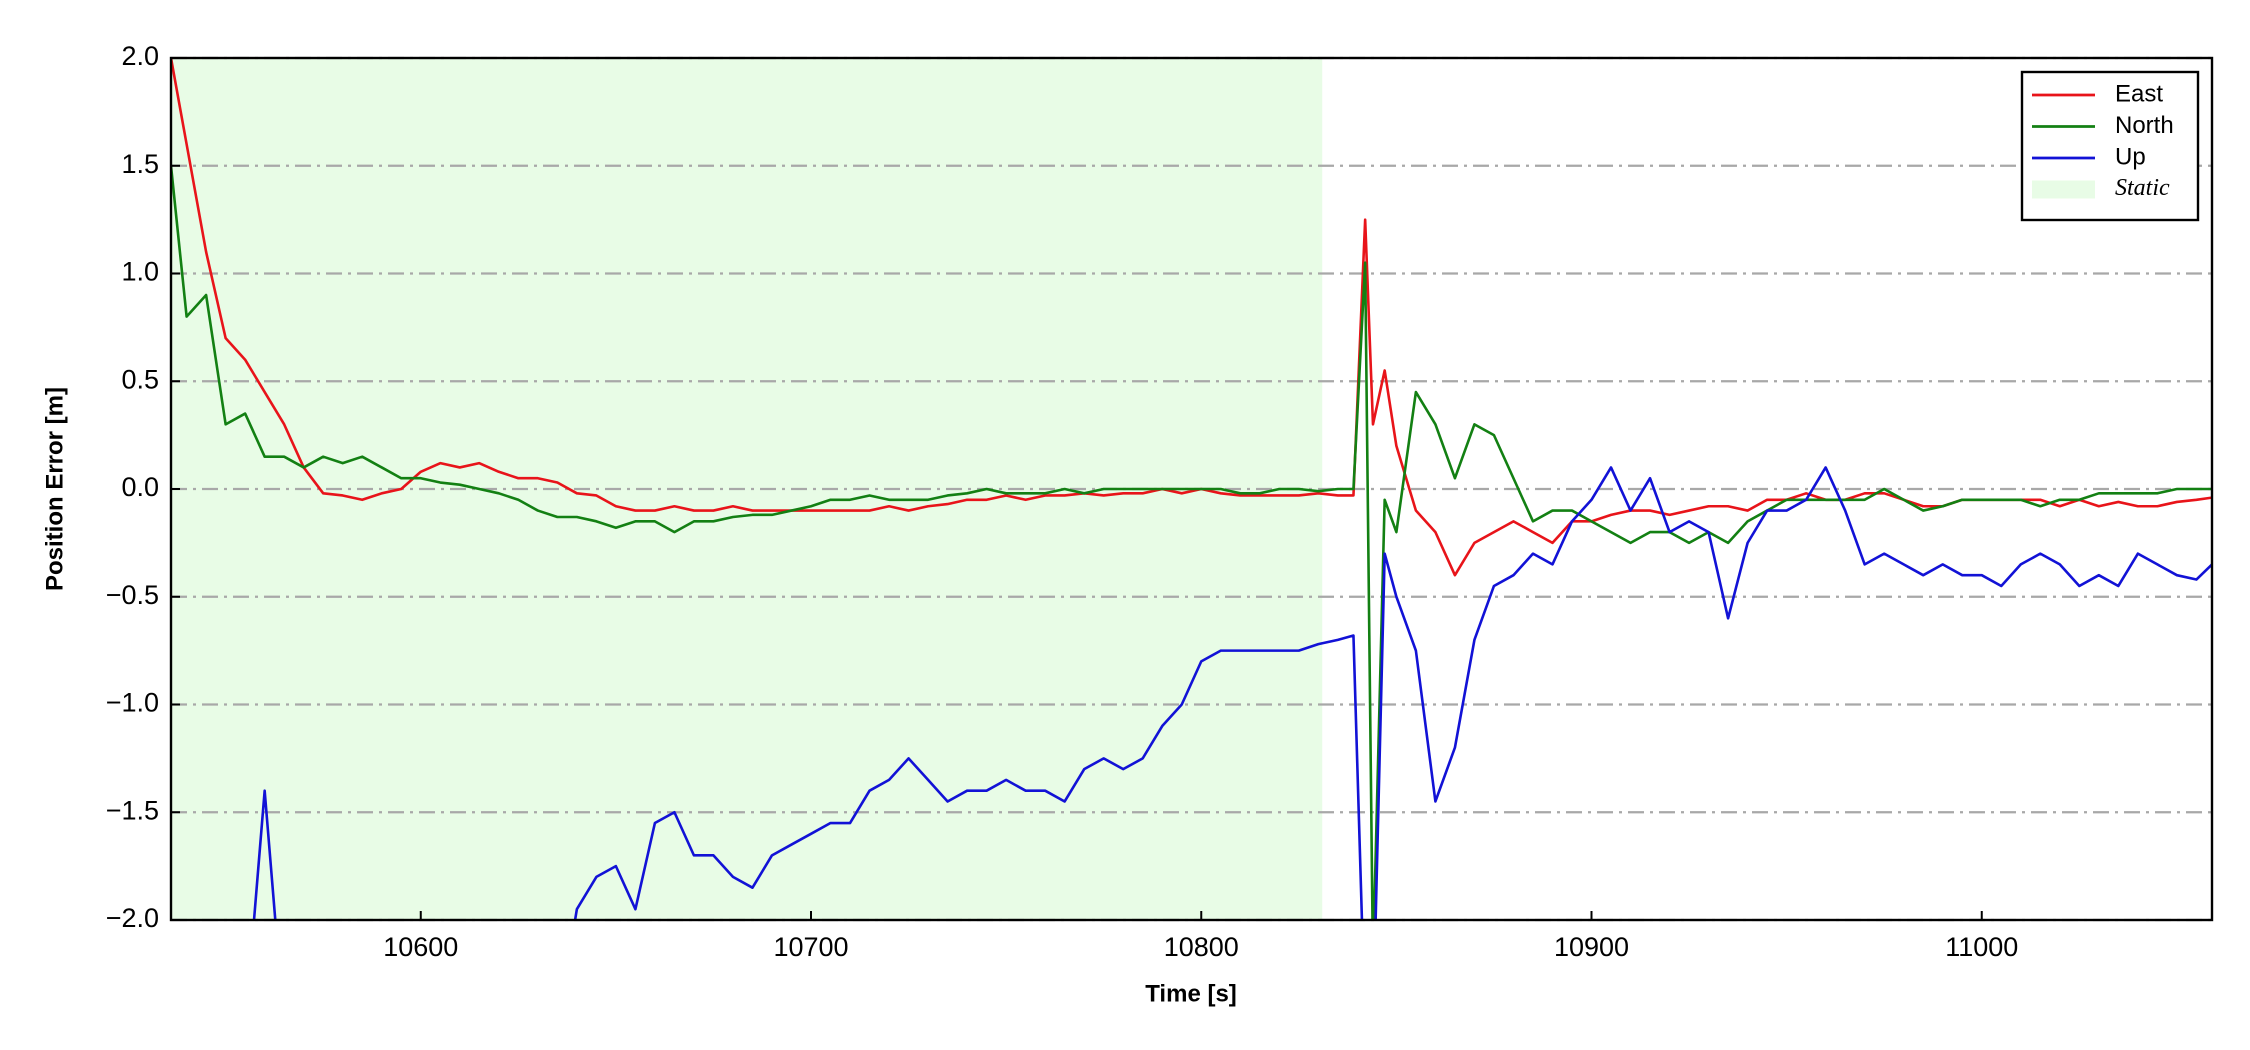 The image size is (2250, 1050). I want to click on y-axis-label: Position Error [m], so click(54, 489).